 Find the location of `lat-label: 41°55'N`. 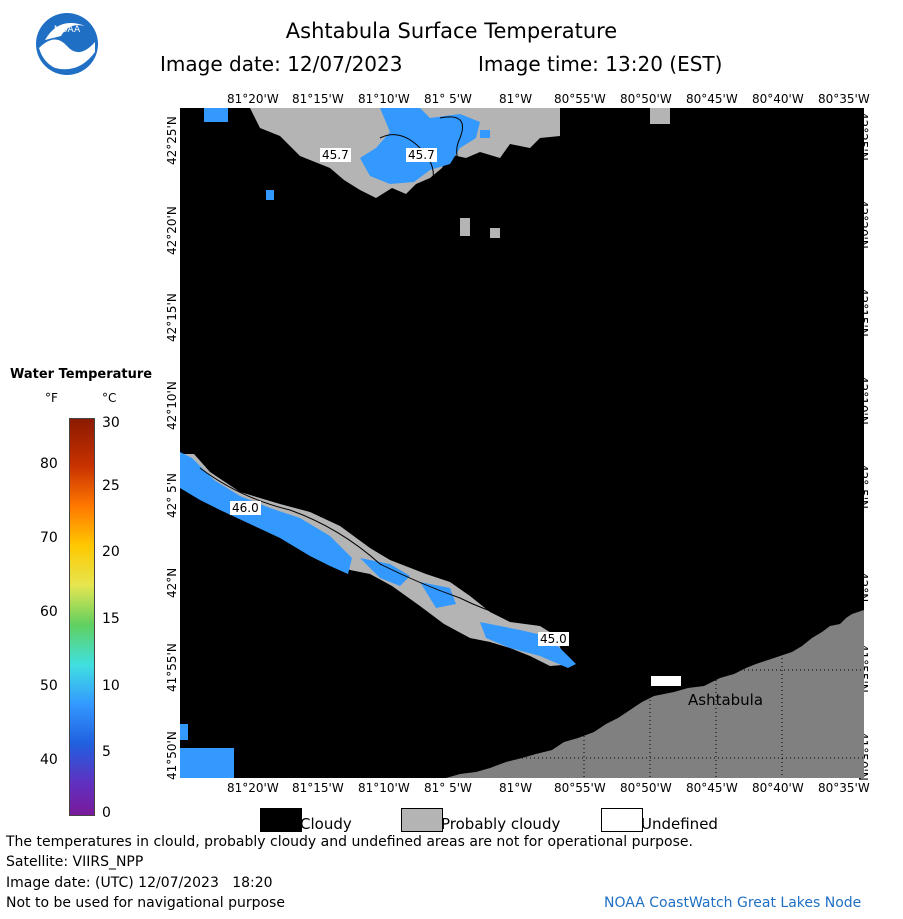

lat-label: 41°55'N is located at coordinates (172, 667).